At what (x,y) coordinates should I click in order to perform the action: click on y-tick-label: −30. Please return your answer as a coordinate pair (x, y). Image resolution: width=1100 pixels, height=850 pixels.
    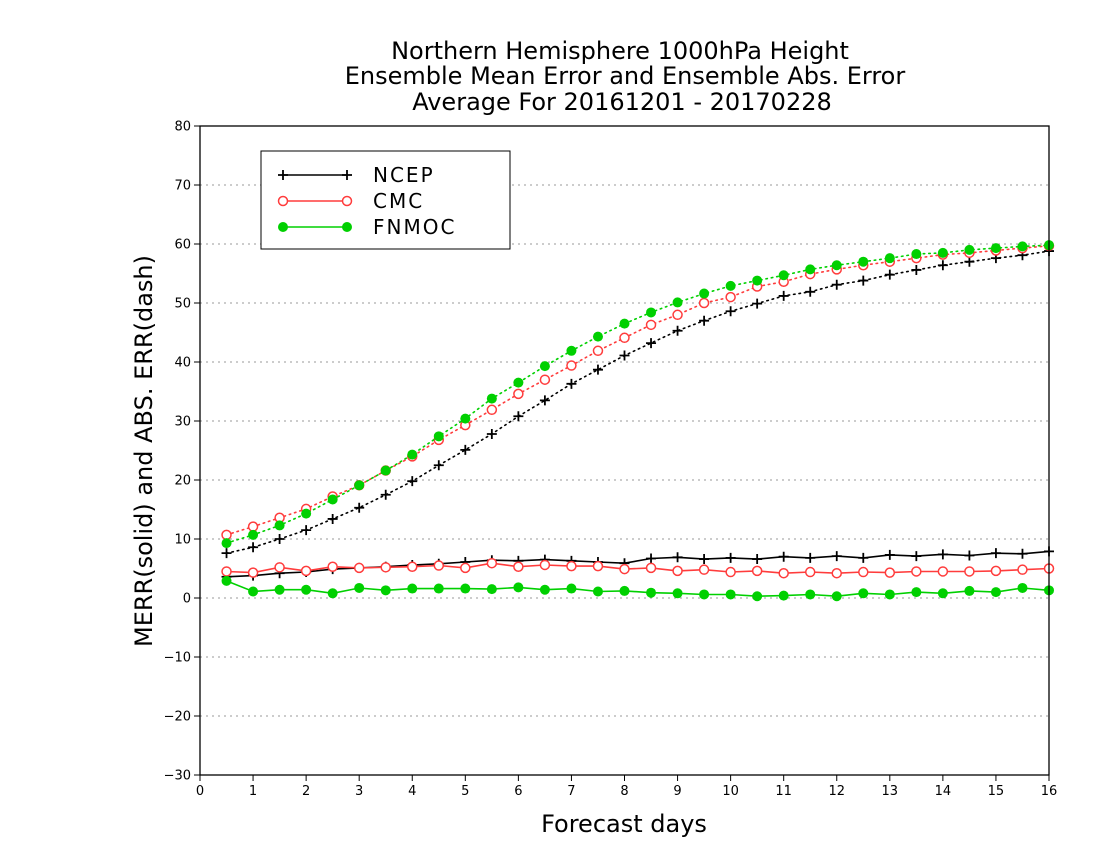
    Looking at the image, I should click on (177, 776).